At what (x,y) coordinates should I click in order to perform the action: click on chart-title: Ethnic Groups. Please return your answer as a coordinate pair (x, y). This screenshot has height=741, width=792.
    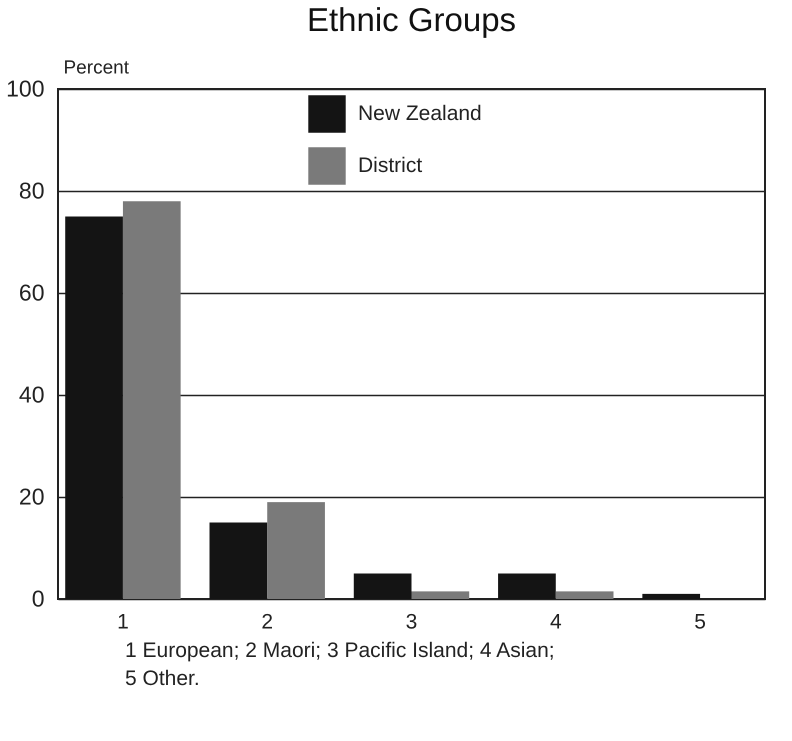
    Looking at the image, I should click on (411, 19).